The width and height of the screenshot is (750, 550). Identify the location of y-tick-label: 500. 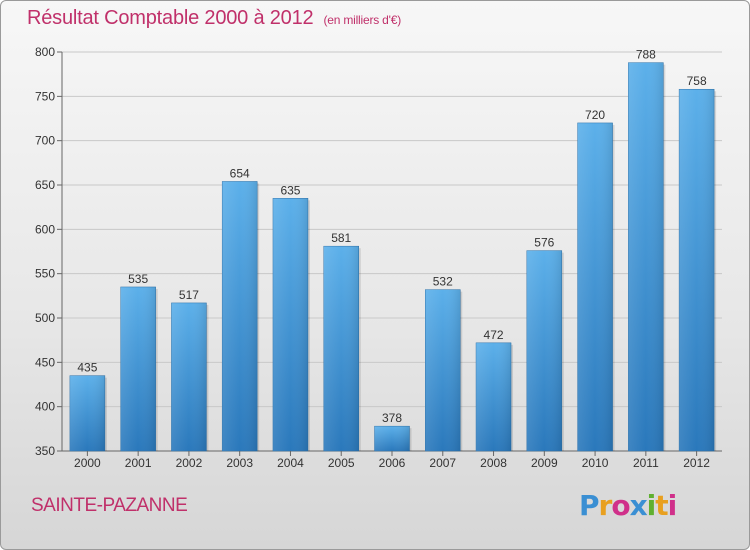
(45, 318).